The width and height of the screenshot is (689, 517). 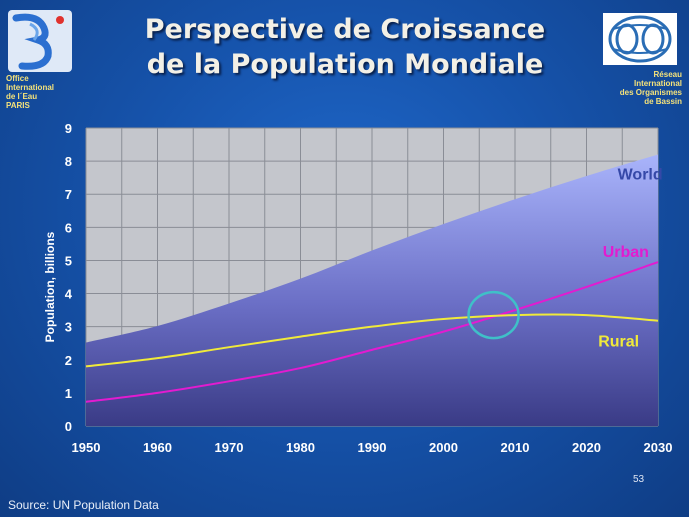 What do you see at coordinates (493, 315) in the screenshot?
I see `crossover-circle` at bounding box center [493, 315].